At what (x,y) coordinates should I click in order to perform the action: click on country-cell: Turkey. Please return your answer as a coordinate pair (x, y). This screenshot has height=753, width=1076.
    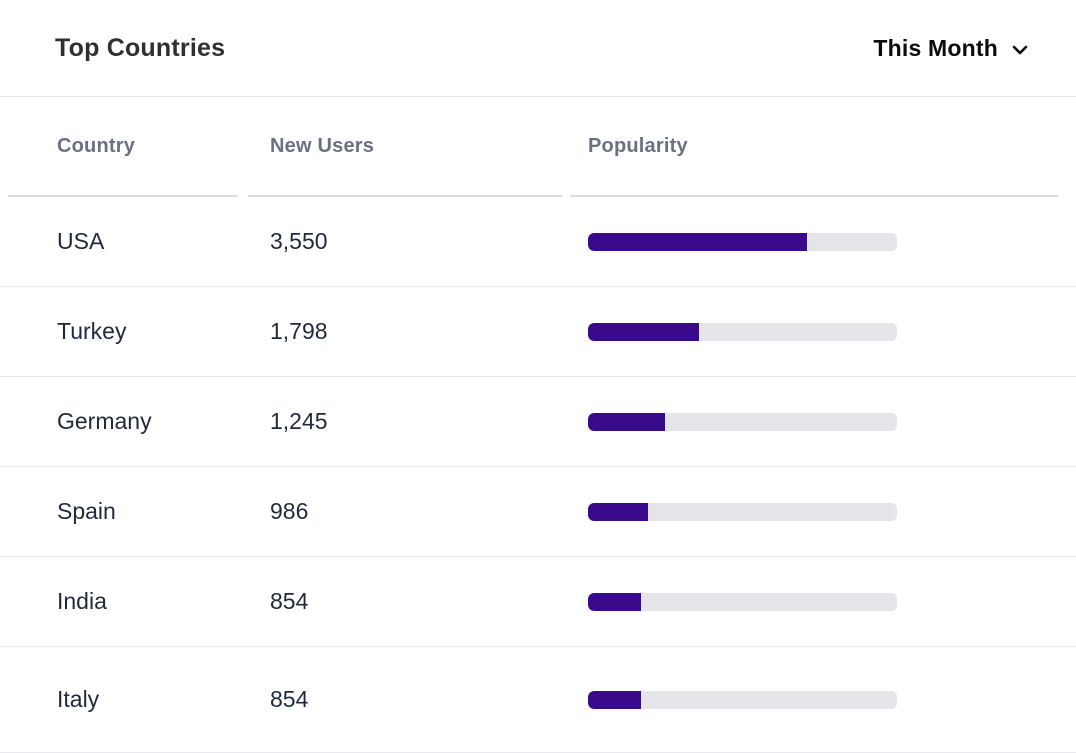
    Looking at the image, I should click on (92, 331).